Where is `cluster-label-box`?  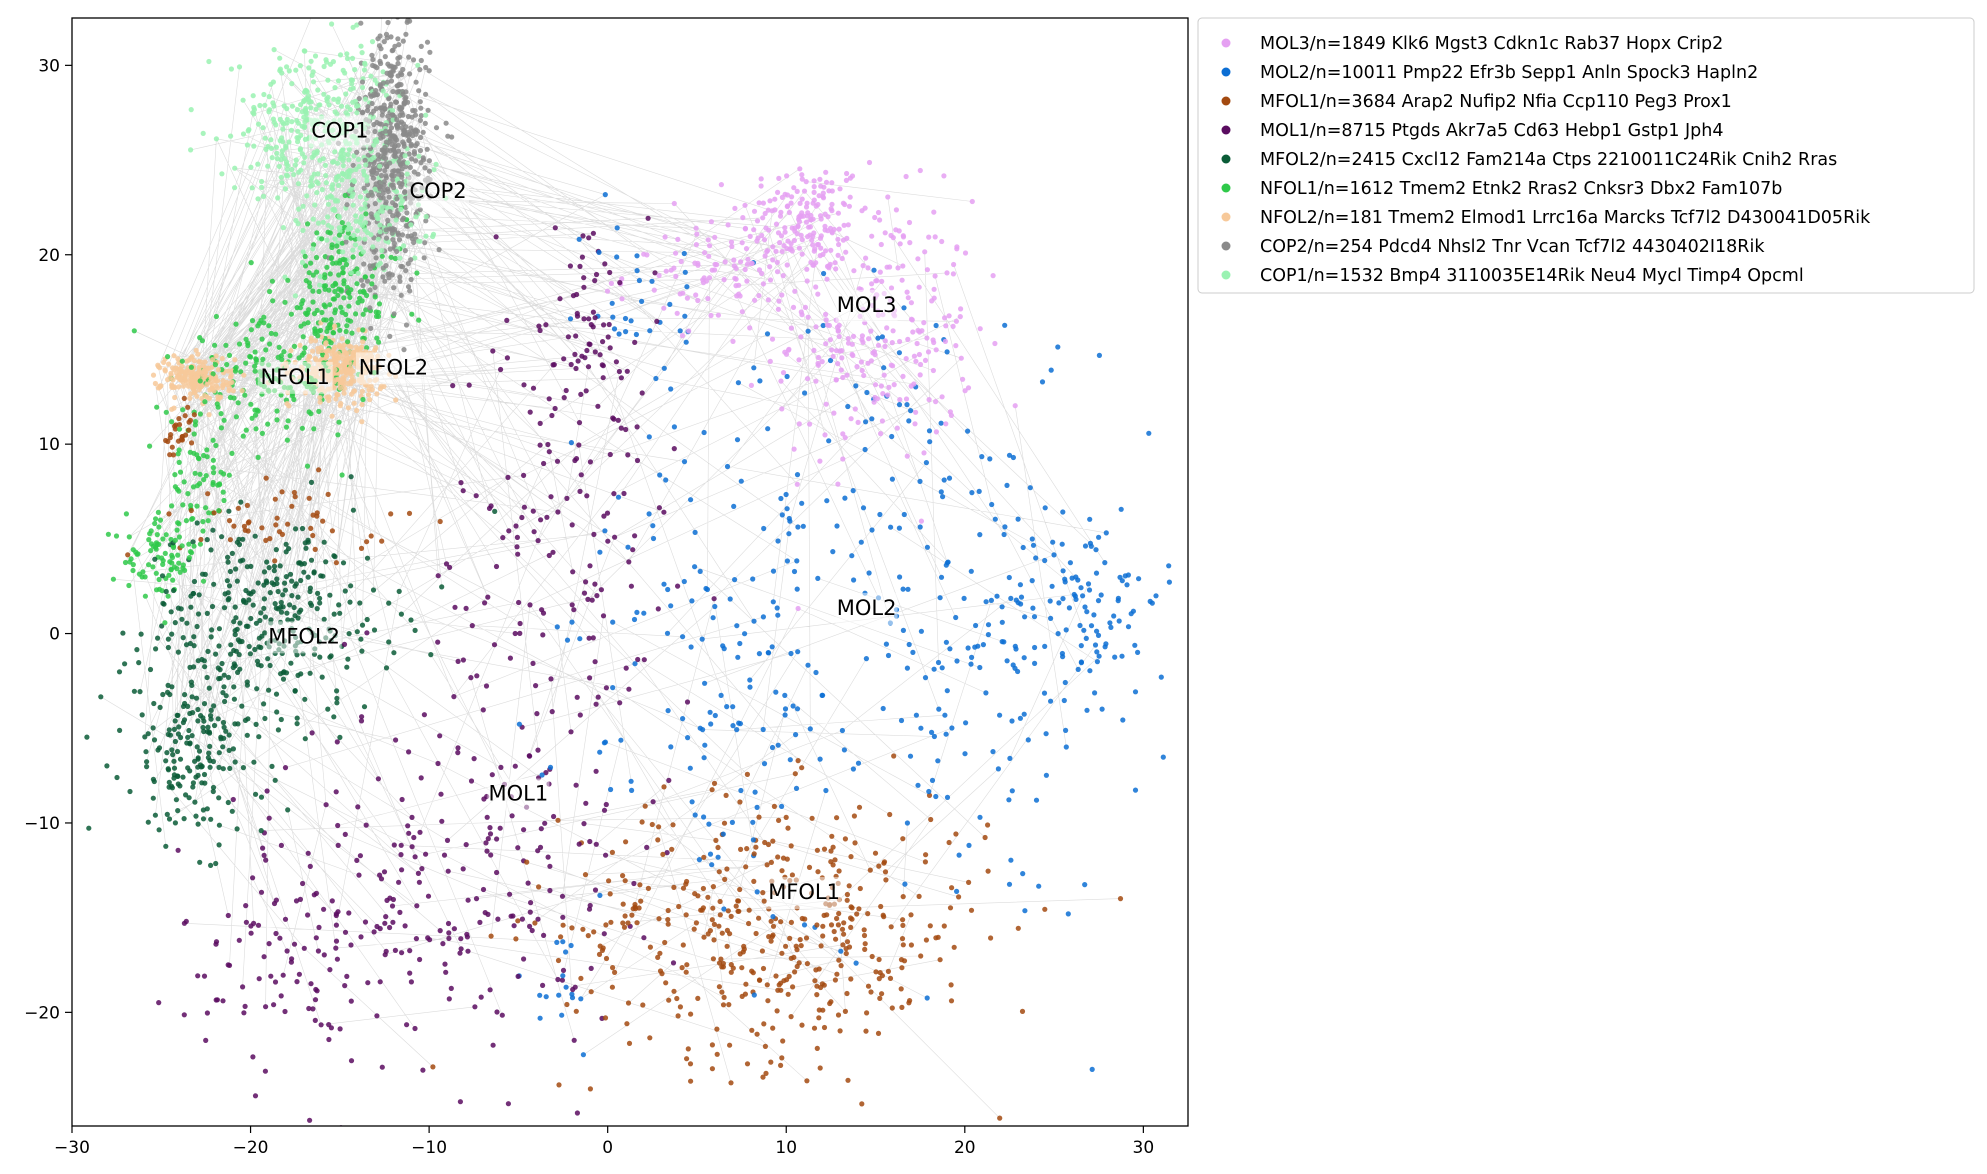 cluster-label-box is located at coordinates (295, 377).